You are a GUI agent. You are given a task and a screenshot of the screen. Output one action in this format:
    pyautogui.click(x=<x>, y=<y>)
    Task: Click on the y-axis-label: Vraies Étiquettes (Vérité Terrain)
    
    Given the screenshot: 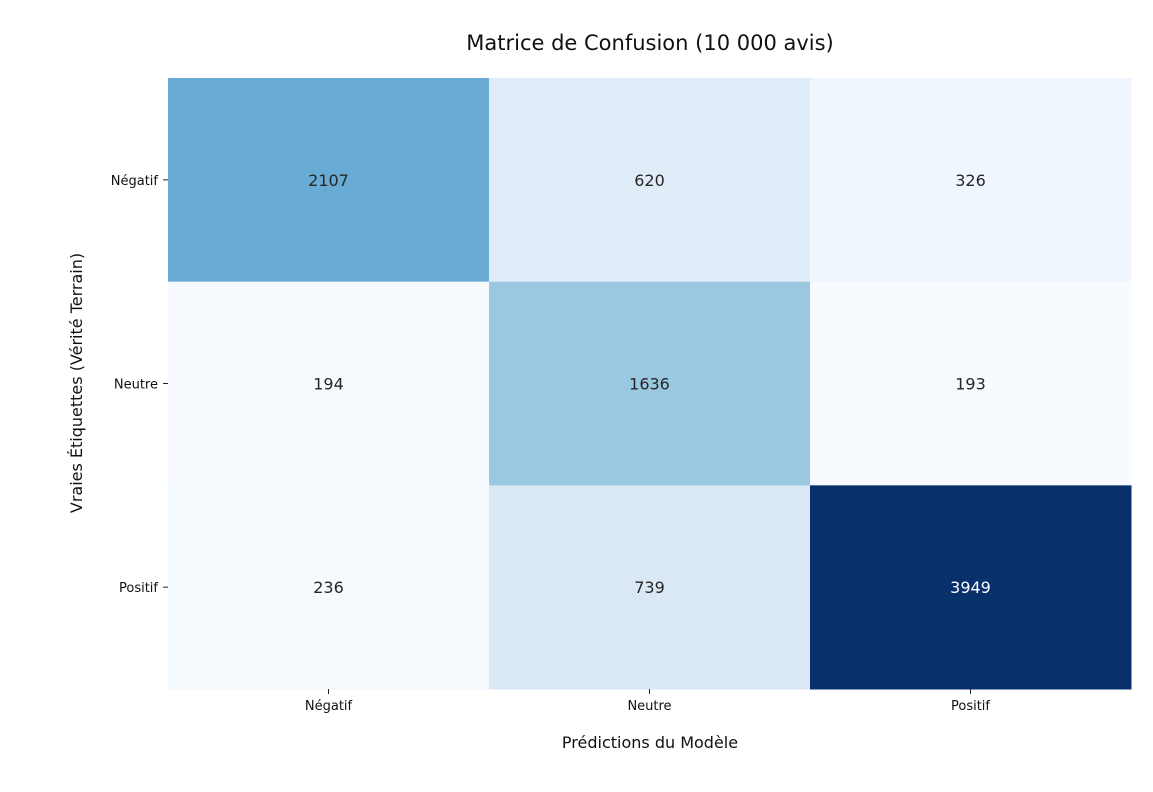 What is the action you would take?
    pyautogui.click(x=76, y=383)
    